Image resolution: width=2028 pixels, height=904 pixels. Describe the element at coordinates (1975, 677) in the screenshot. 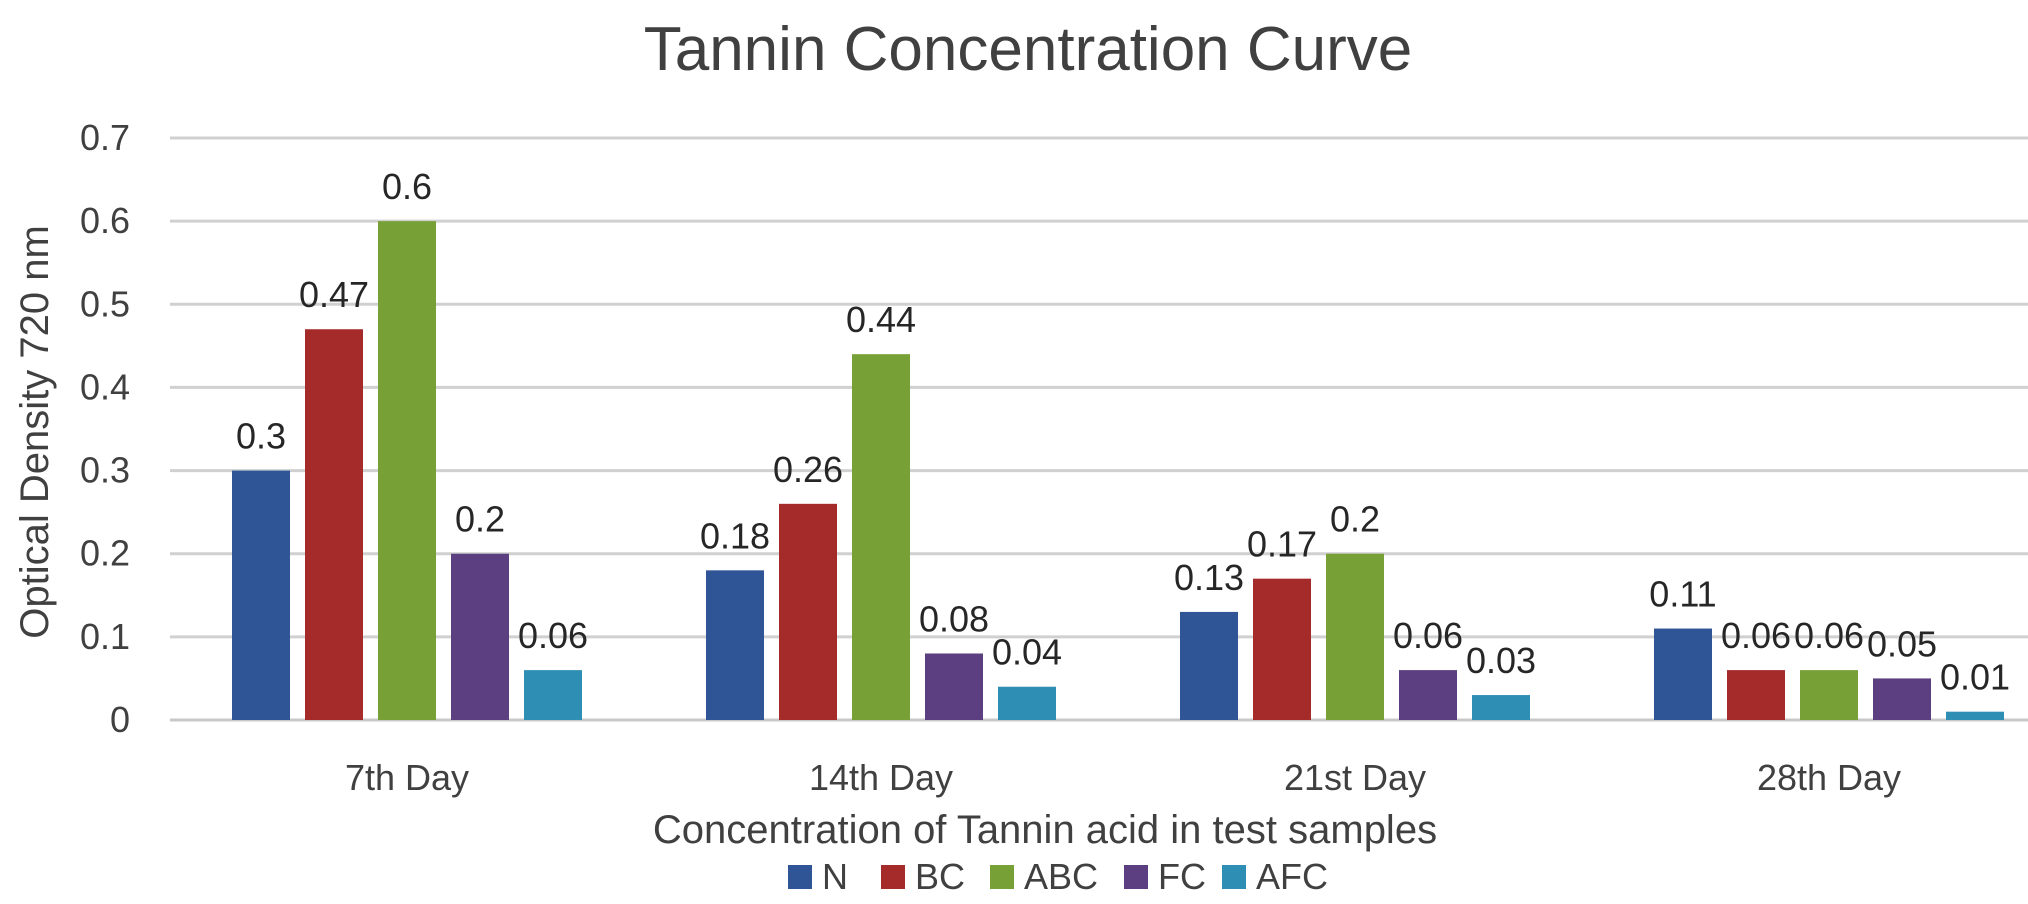

I see `data-label: 0.01` at that location.